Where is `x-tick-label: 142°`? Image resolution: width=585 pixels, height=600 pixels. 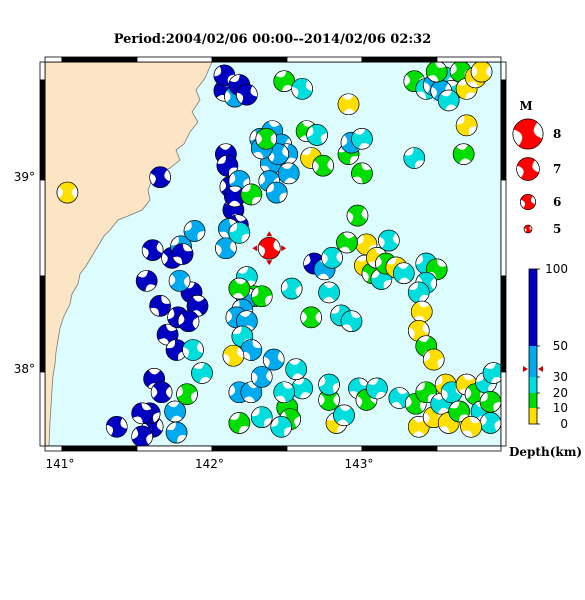 x-tick-label: 142° is located at coordinates (209, 464).